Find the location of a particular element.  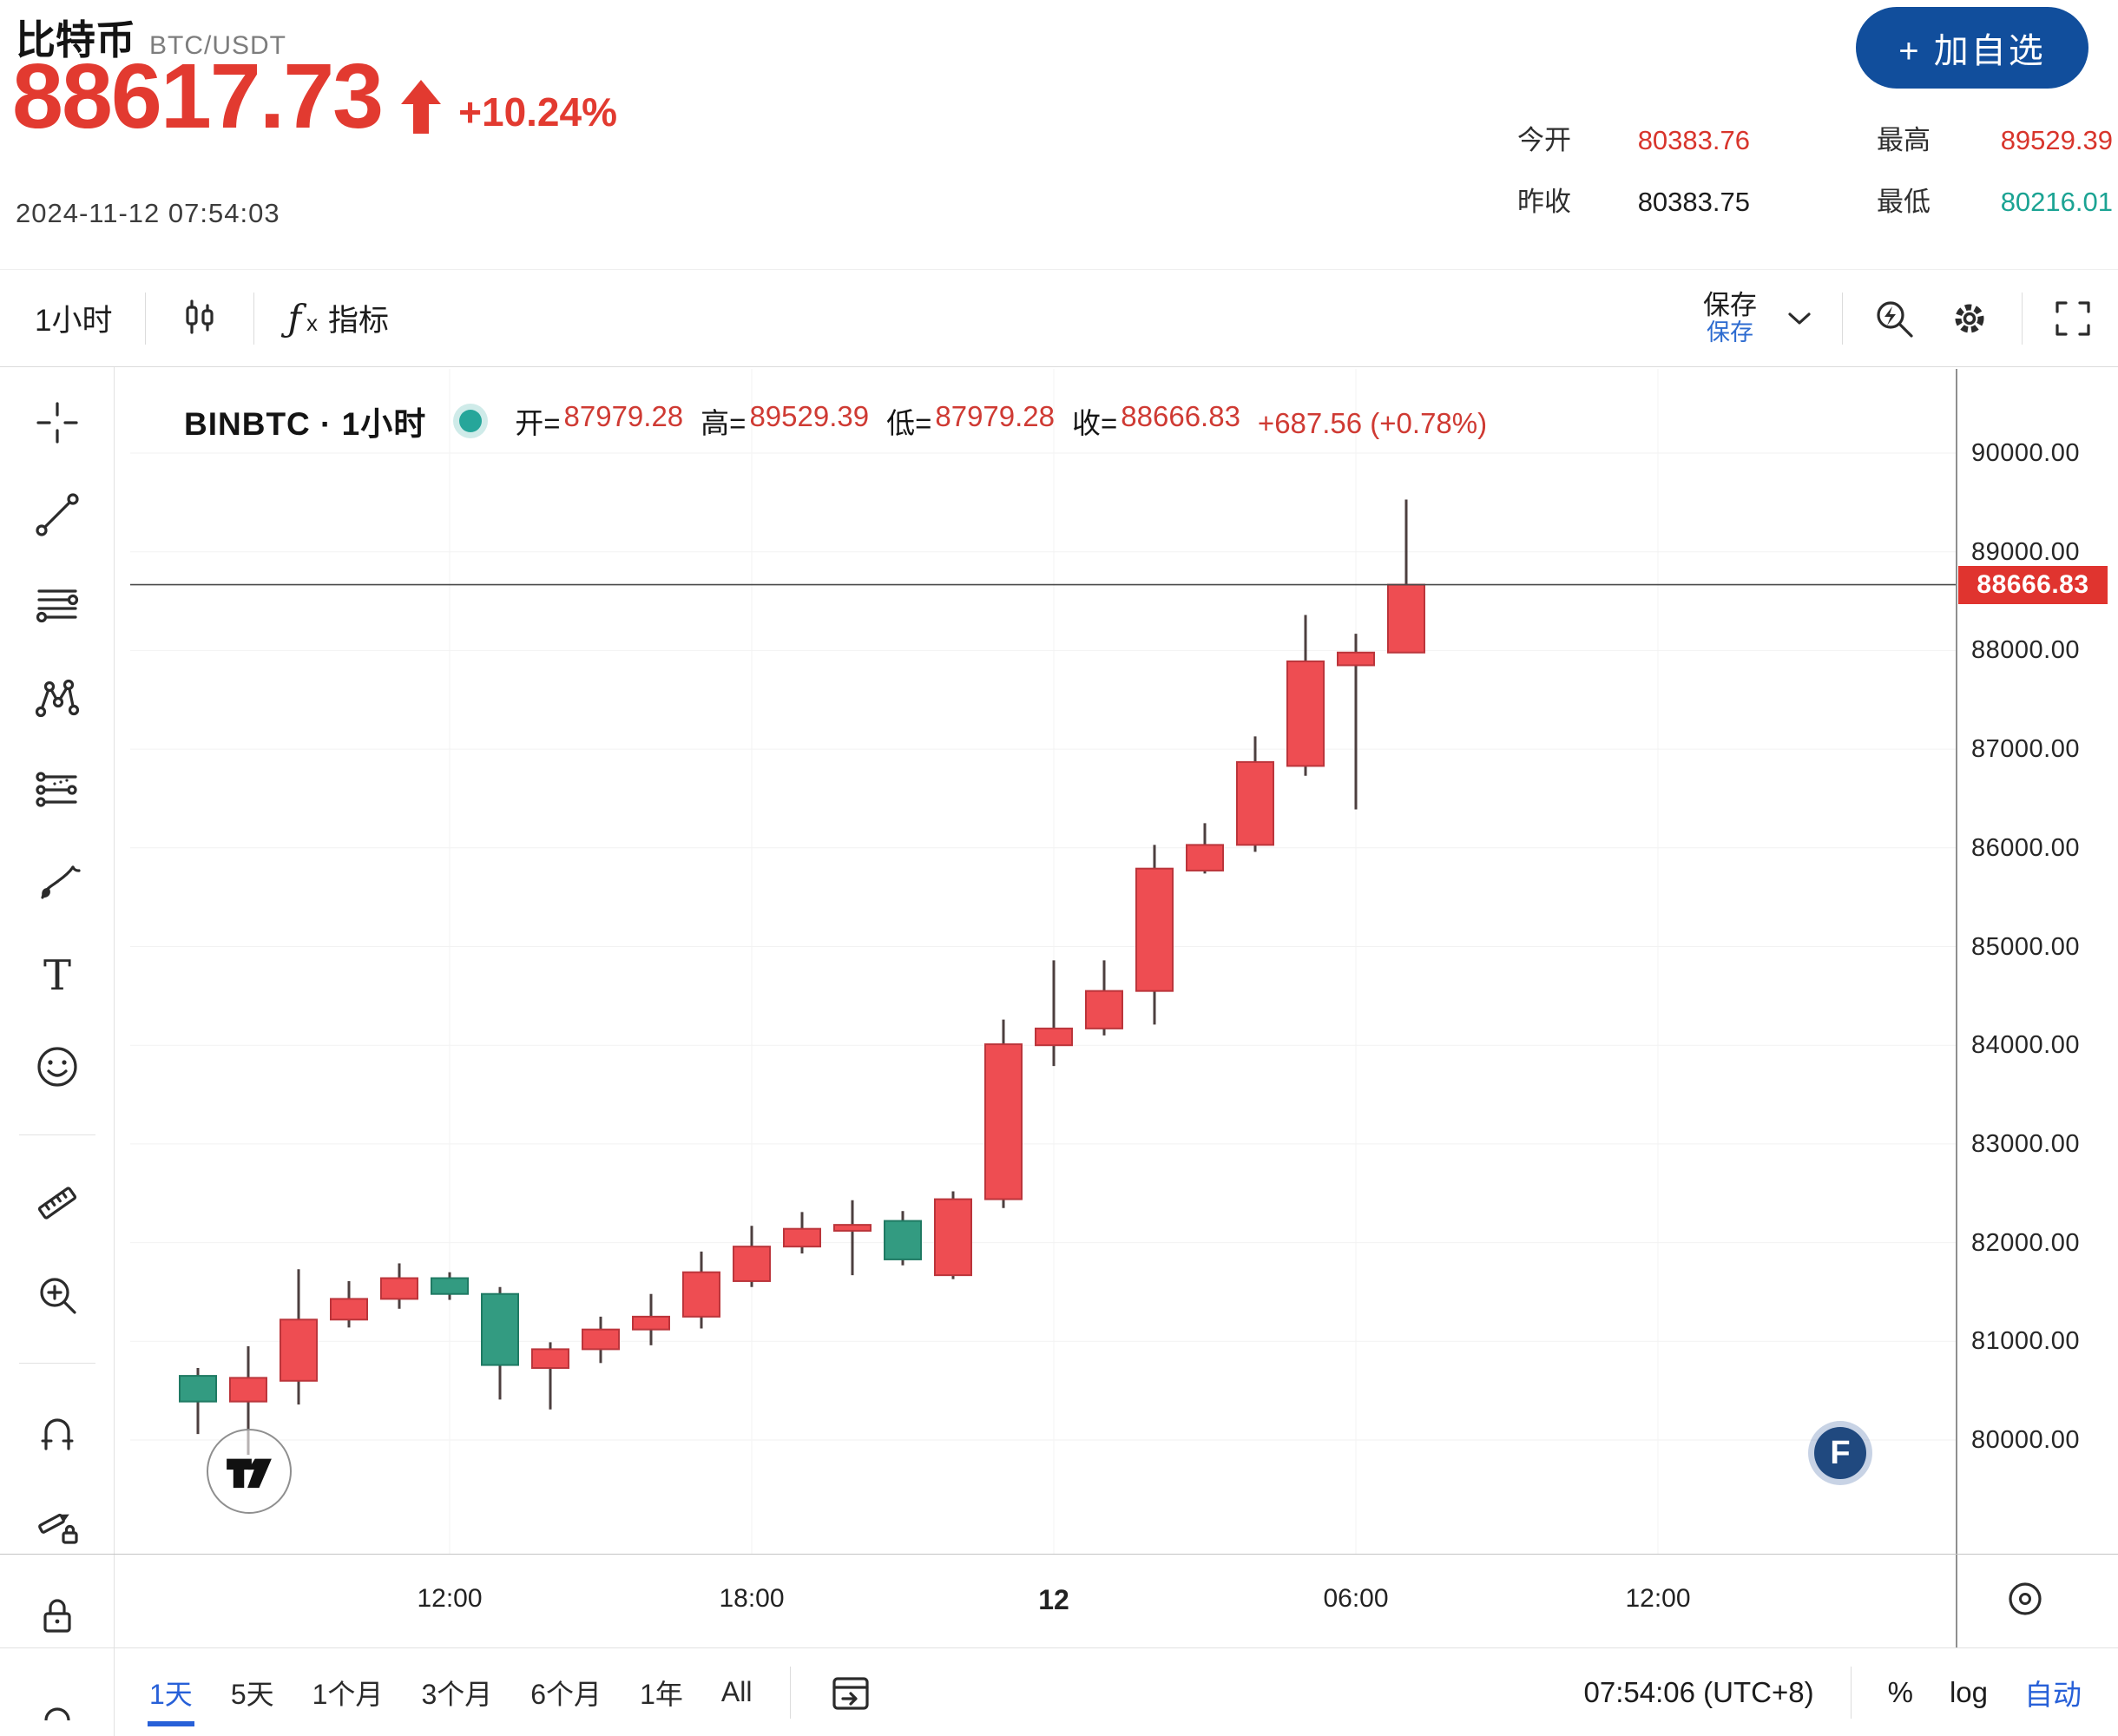

price-tick: 90000.00 is located at coordinates (2025, 453).